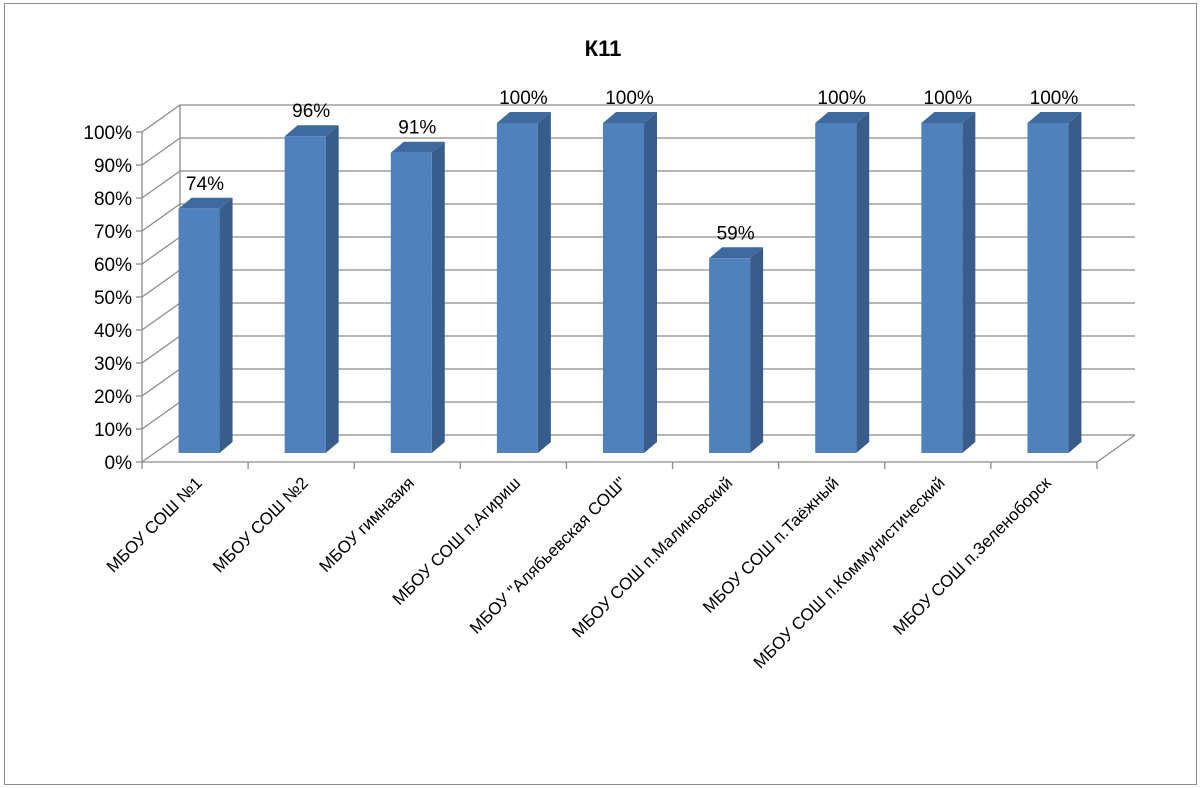 This screenshot has height=788, width=1203. I want to click on y-tick-label: 0%, so click(119, 463).